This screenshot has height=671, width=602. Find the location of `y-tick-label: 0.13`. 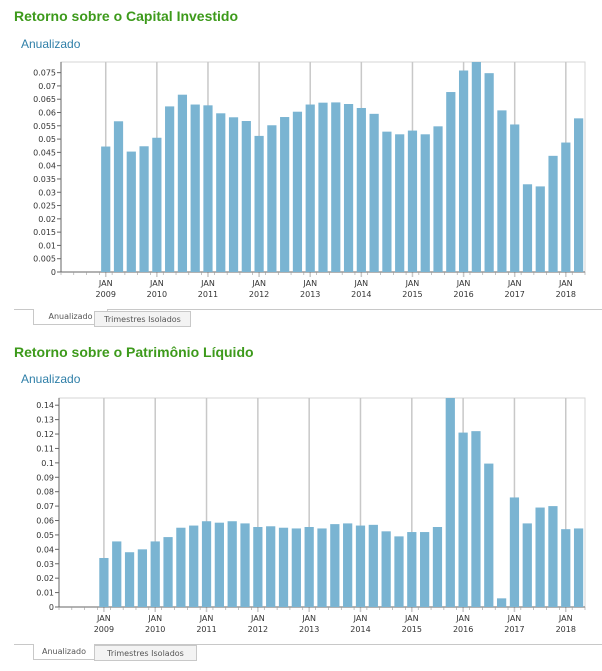

y-tick-label: 0.13 is located at coordinates (45, 420).